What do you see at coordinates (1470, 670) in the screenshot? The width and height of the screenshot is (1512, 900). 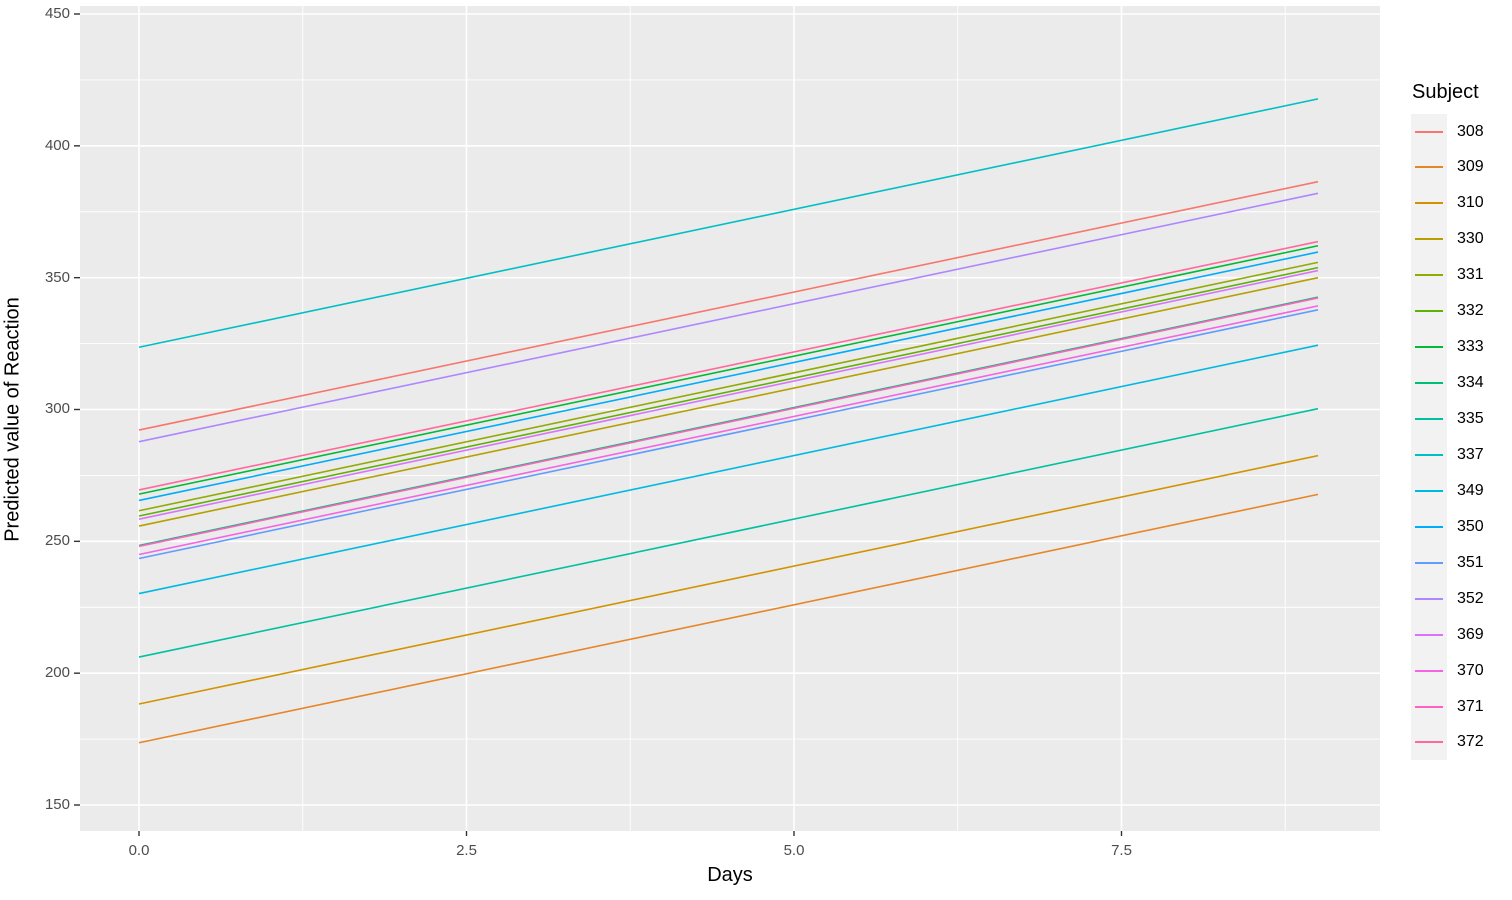 I see `legend-label-370: 370` at bounding box center [1470, 670].